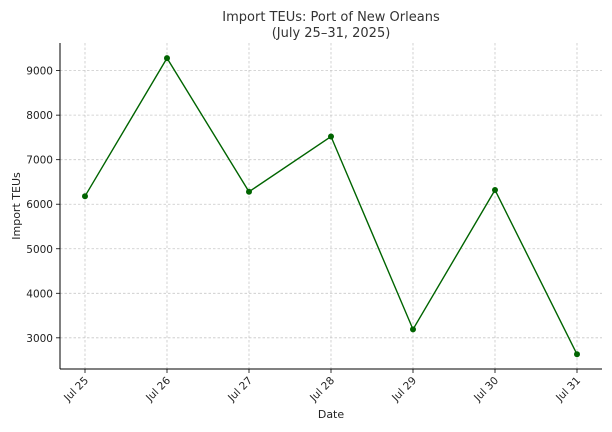  What do you see at coordinates (39, 339) in the screenshot?
I see `y-tick-label: 3000` at bounding box center [39, 339].